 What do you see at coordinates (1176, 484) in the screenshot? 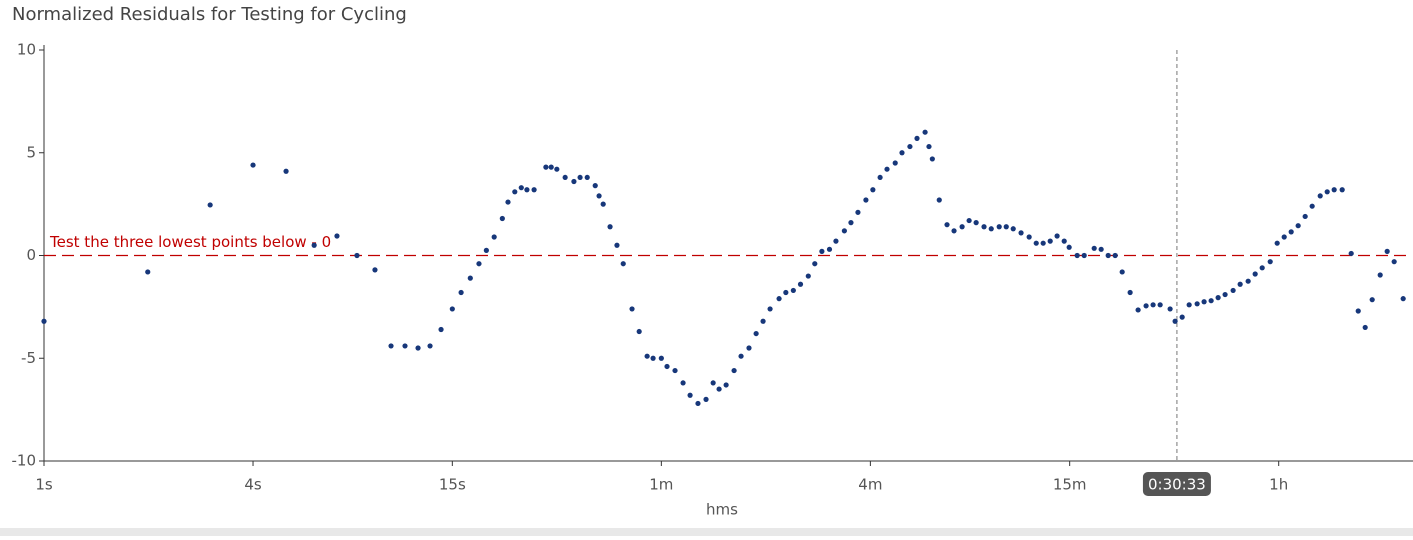
I see `crosshair-label-box` at bounding box center [1176, 484].